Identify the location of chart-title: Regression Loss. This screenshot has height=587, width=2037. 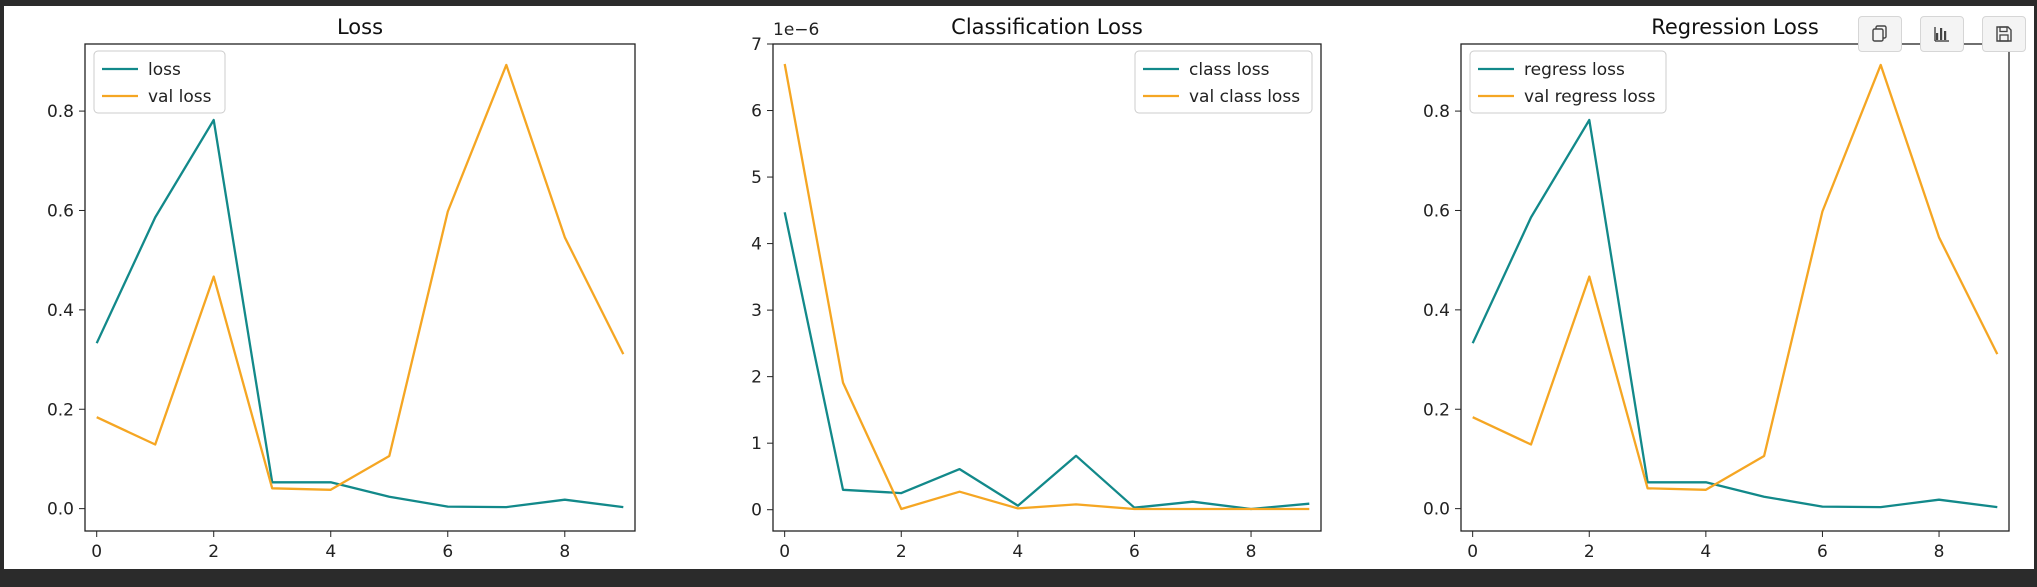
(1735, 27).